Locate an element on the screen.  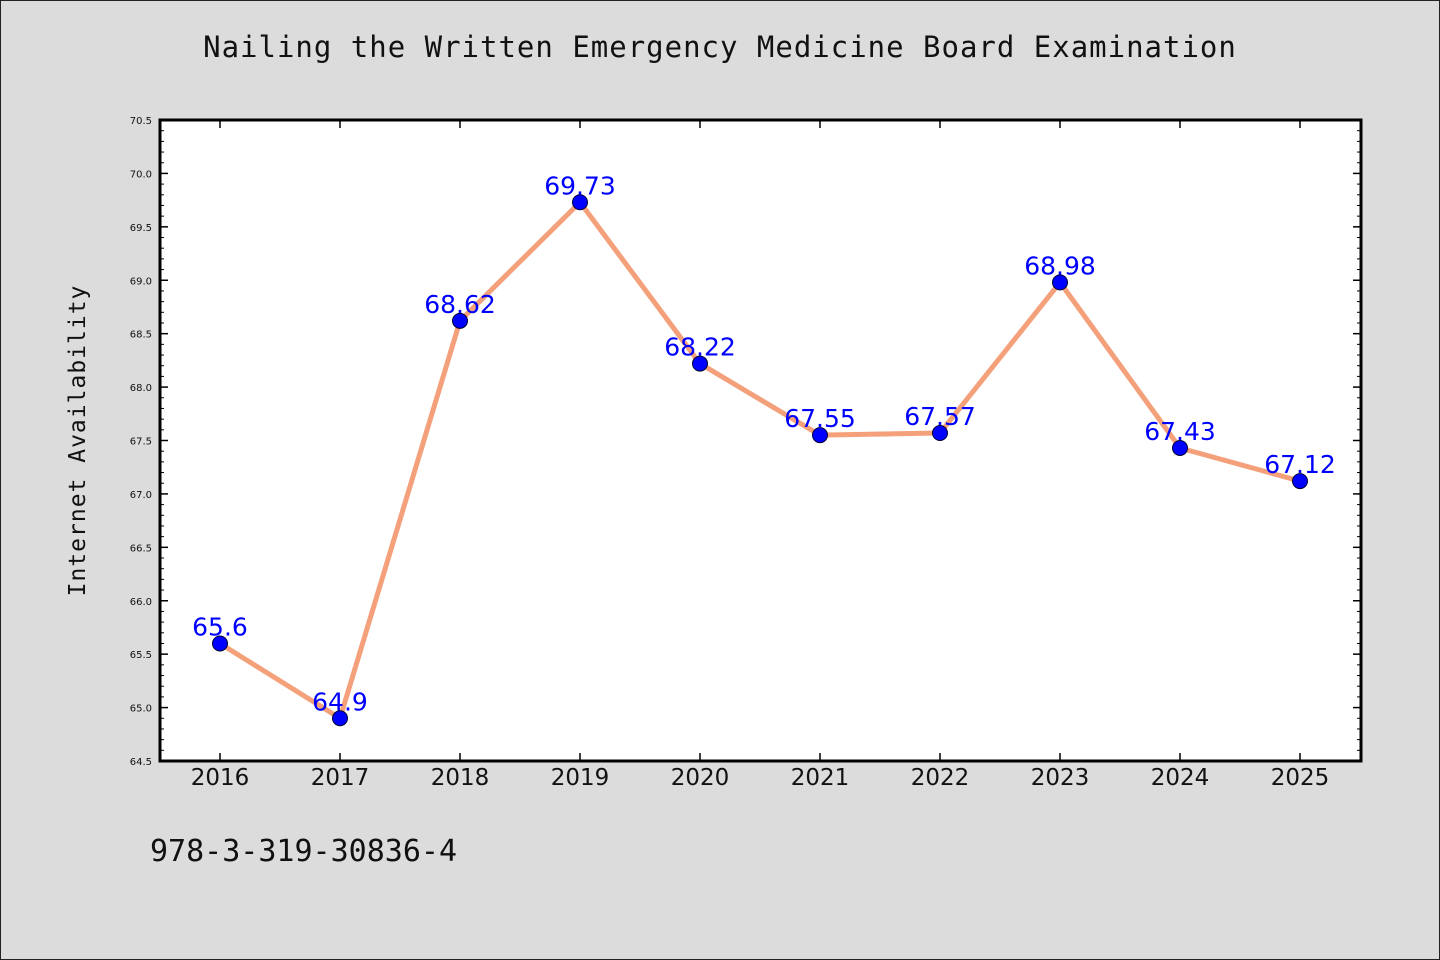
x-tick-label: 2021 is located at coordinates (820, 778).